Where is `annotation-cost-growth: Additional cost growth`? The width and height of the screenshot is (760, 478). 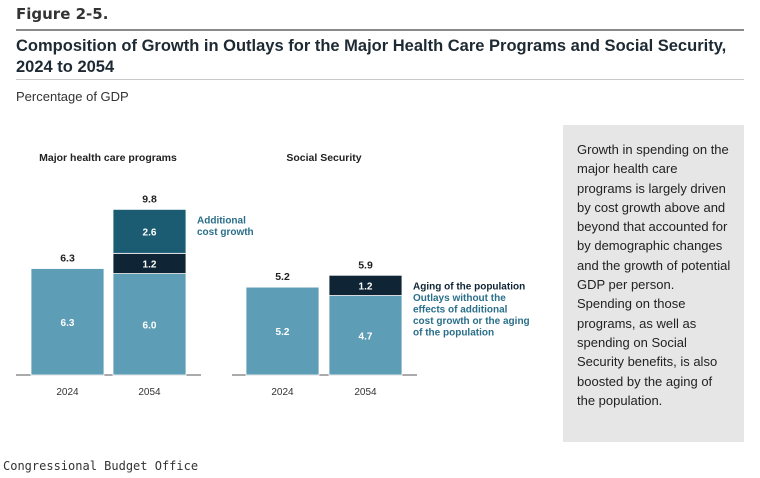 annotation-cost-growth: Additional cost growth is located at coordinates (225, 226).